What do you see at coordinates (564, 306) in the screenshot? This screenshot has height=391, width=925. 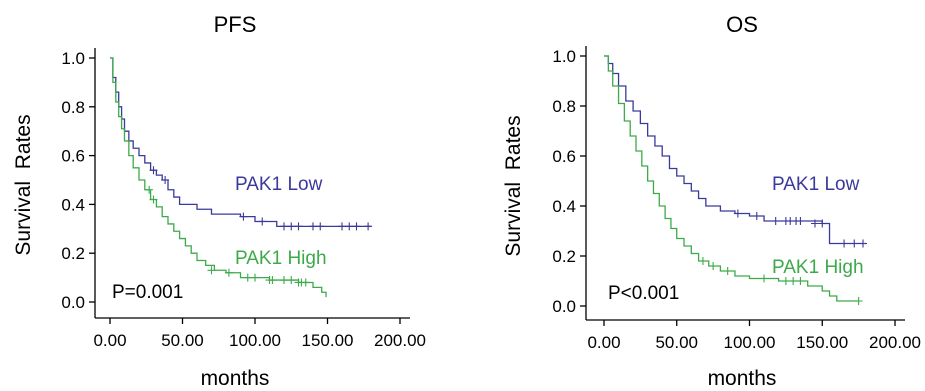 I see `os-y-tick-label: 0.0` at bounding box center [564, 306].